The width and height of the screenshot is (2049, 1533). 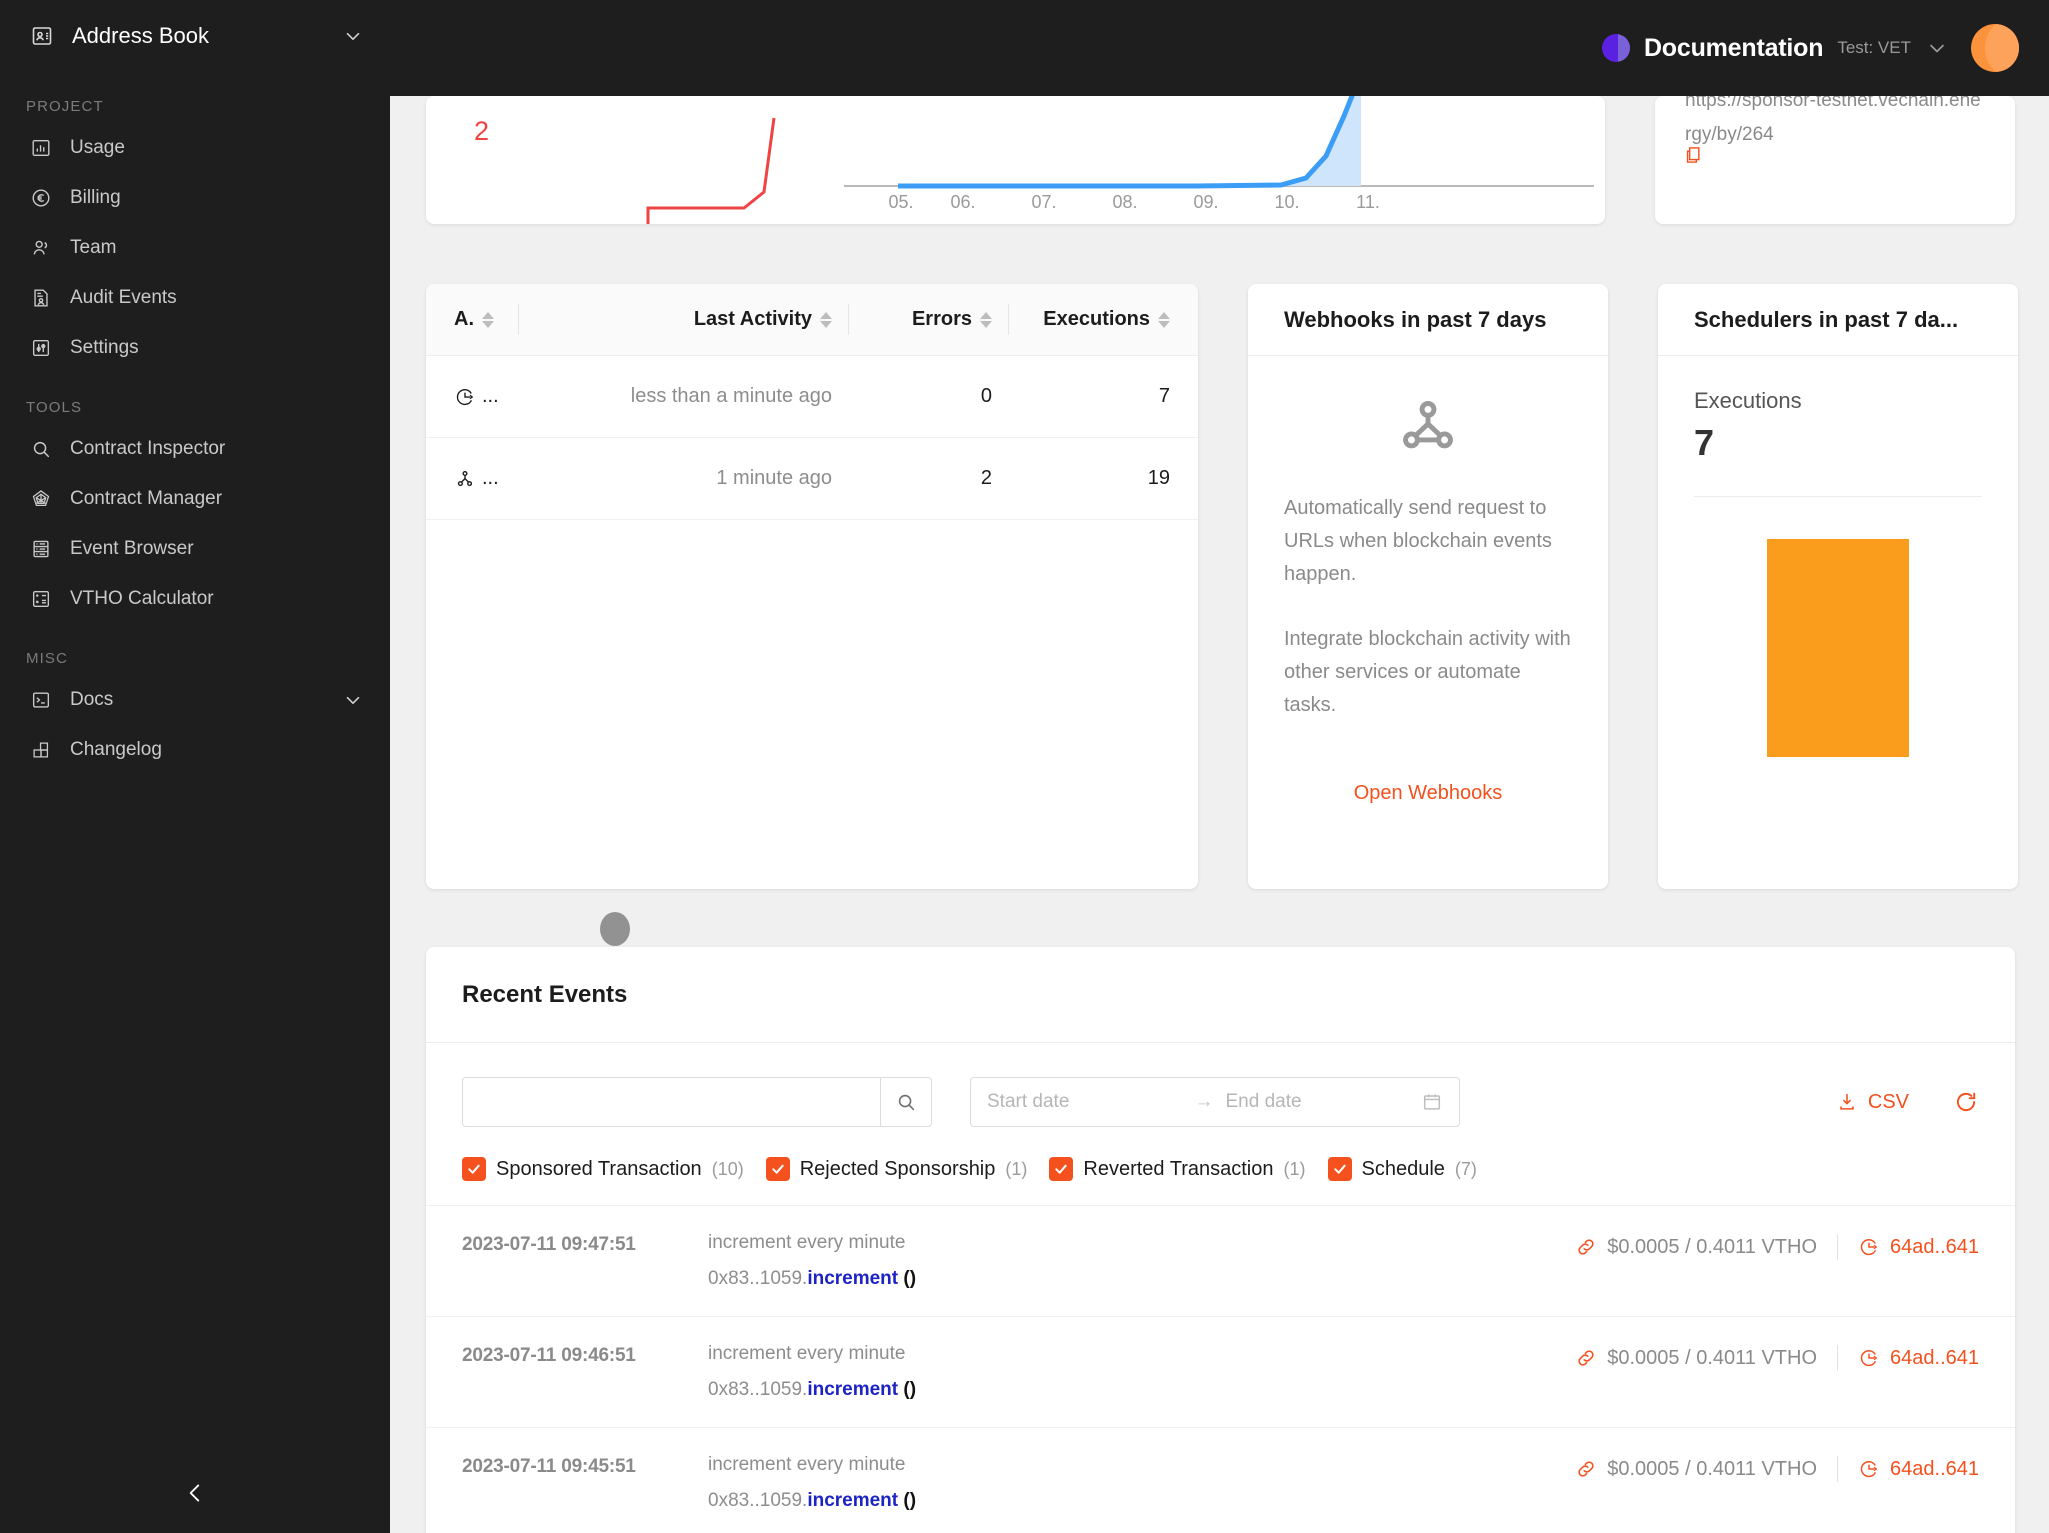 I want to click on usage-chart-card: 2 05. 06. 07. 08. 09. 10., so click(x=1015, y=160).